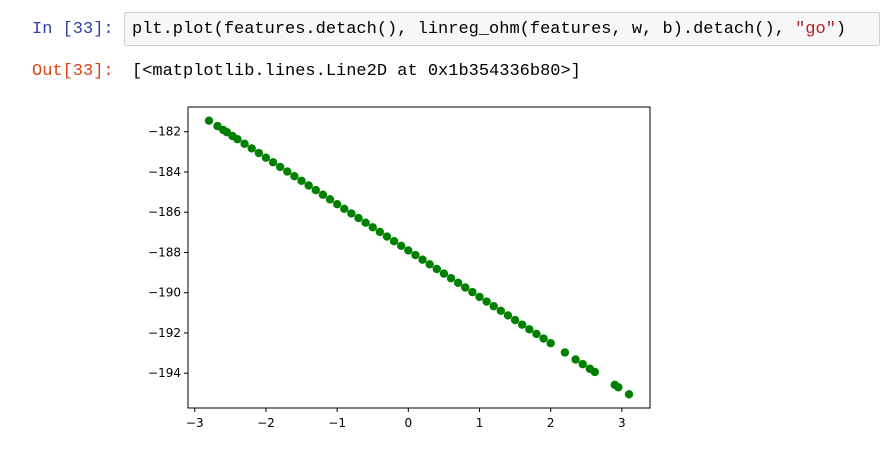 This screenshot has width=888, height=449. I want to click on code-part: ), so click(841, 29).